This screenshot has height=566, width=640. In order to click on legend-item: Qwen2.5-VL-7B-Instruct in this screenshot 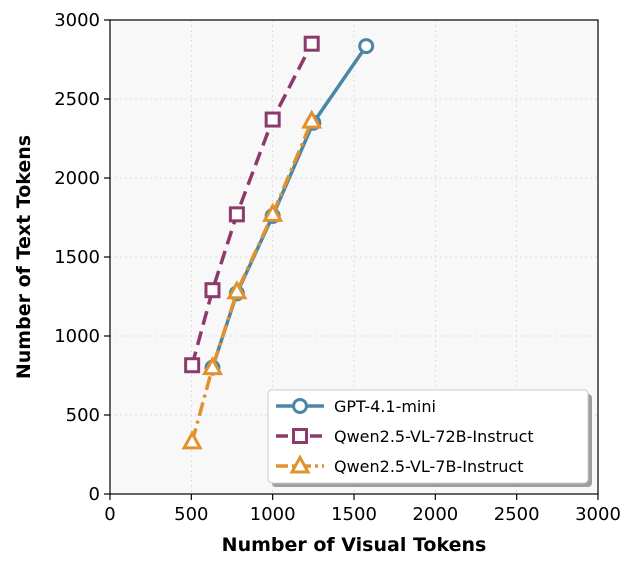, I will do `click(399, 465)`.